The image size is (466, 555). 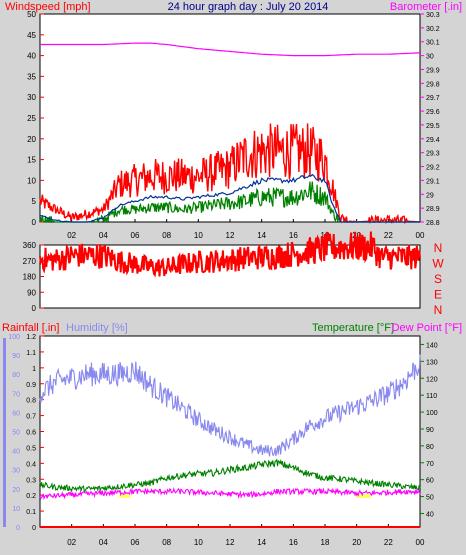 I want to click on hour-tick-label: 08, so click(x=166, y=235).